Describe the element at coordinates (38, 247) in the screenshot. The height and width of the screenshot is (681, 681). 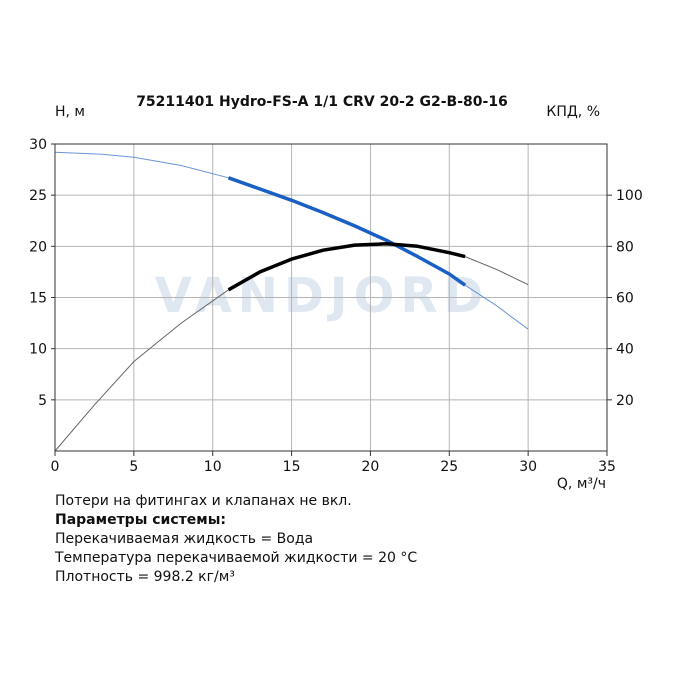
I see `y-tick-label: 20` at that location.